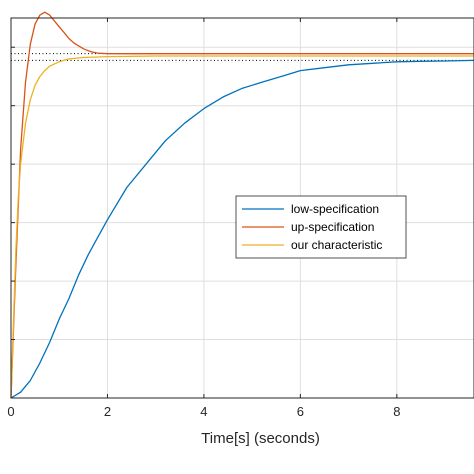  What do you see at coordinates (336, 245) in the screenshot?
I see `legend-label-3: our characteristic` at bounding box center [336, 245].